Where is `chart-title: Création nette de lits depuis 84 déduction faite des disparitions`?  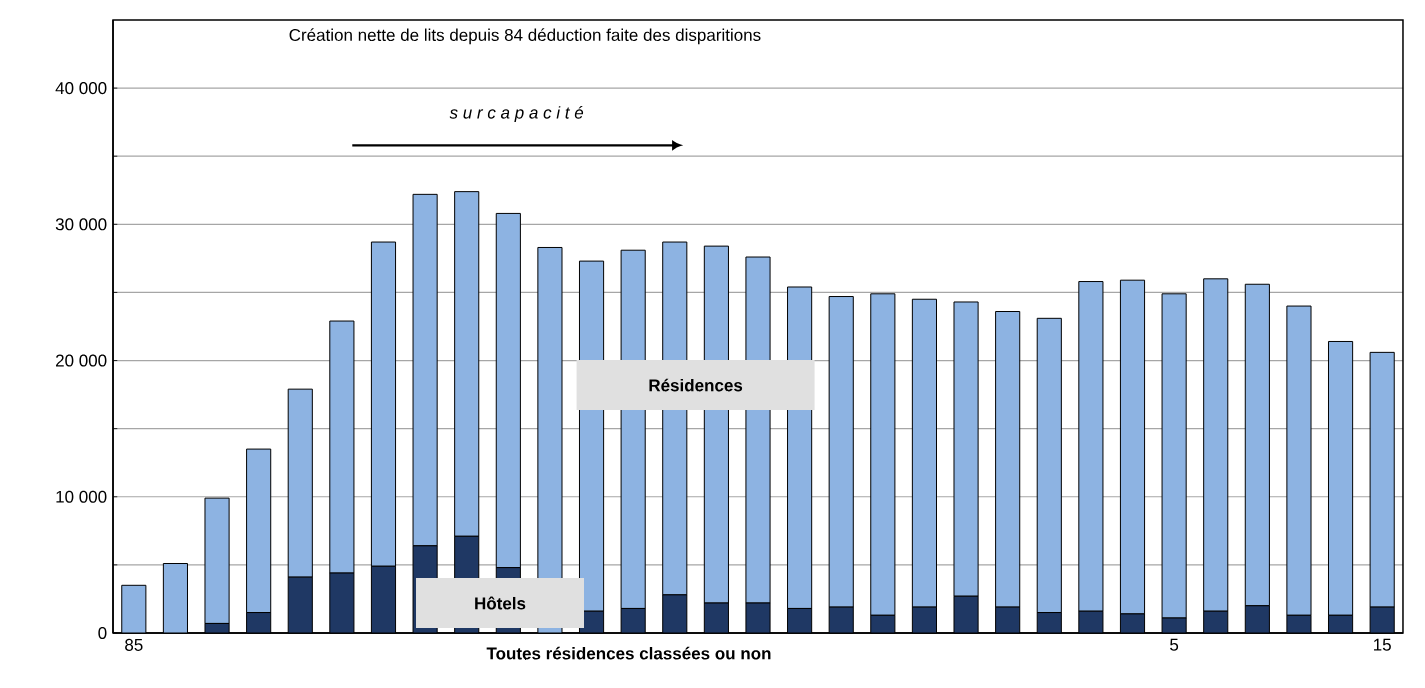 chart-title: Création nette de lits depuis 84 déduction faite des disparitions is located at coordinates (525, 36).